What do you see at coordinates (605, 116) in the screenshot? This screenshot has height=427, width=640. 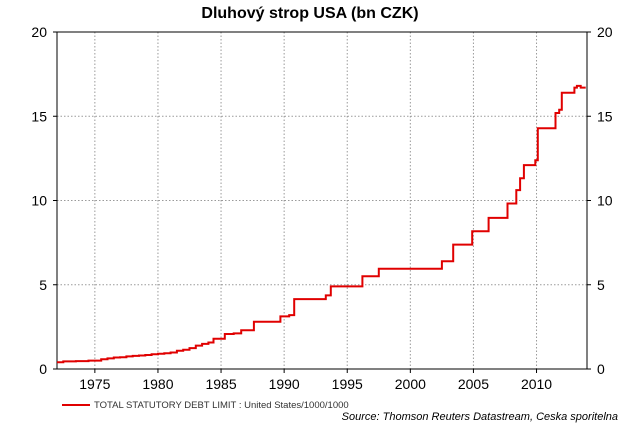 I see `y-right-tick-label: 15` at bounding box center [605, 116].